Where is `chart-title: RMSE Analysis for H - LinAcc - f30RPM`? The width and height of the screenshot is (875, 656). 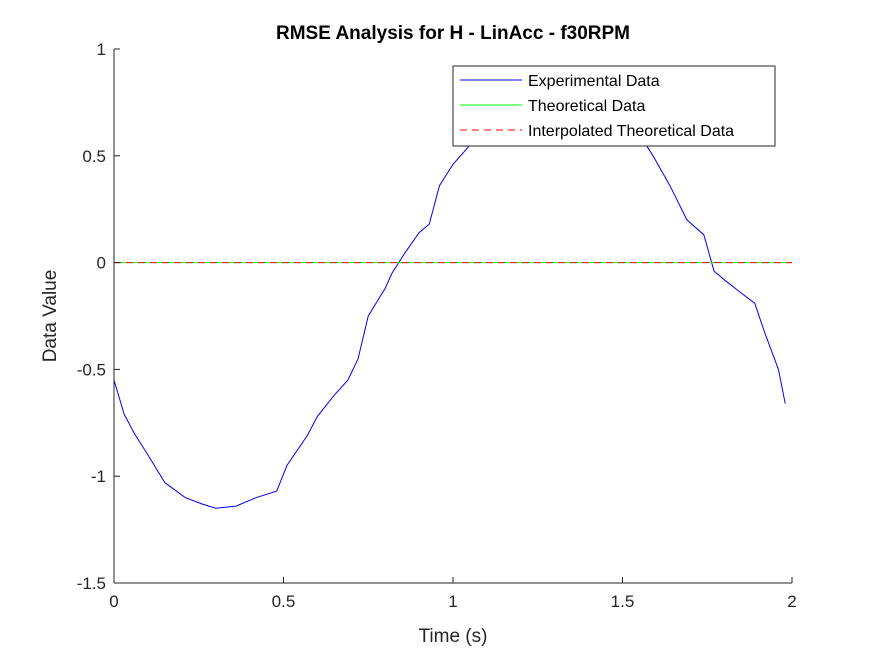
chart-title: RMSE Analysis for H - LinAcc - f30RPM is located at coordinates (453, 33).